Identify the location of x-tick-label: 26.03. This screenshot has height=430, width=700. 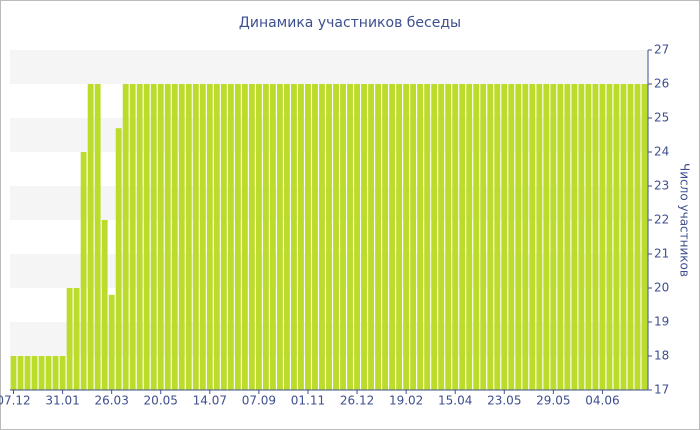
(111, 401).